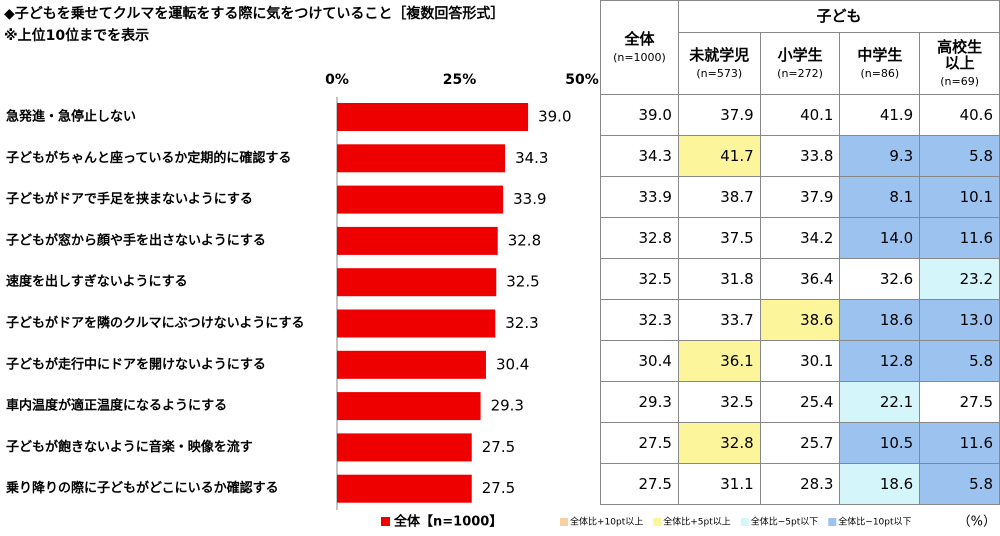 Image resolution: width=1000 pixels, height=536 pixels. What do you see at coordinates (838, 16) in the screenshot?
I see `group-header: 子ども` at bounding box center [838, 16].